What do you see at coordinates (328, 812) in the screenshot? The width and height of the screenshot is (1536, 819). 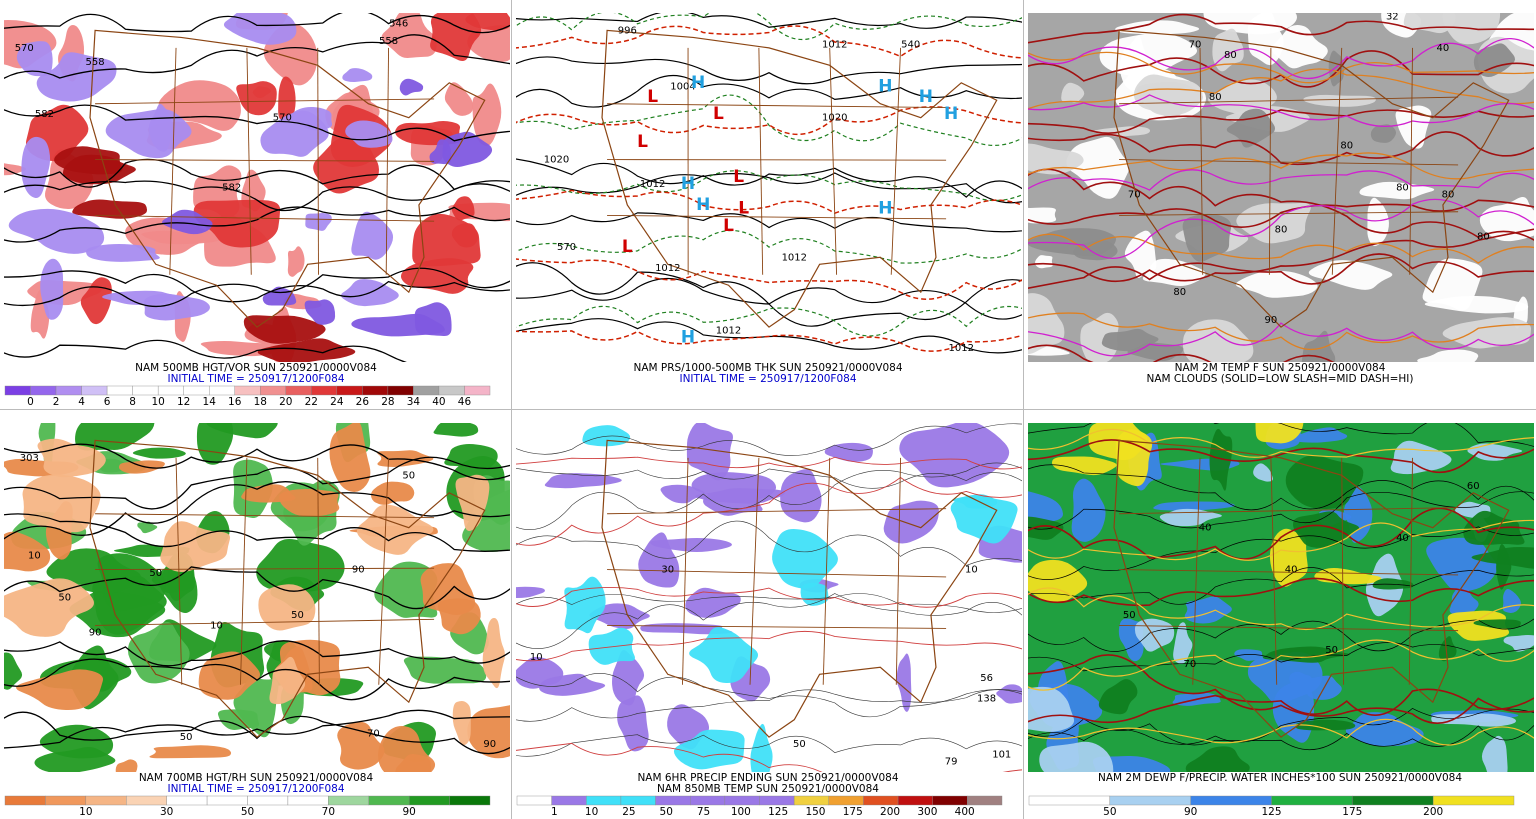 I see `colorbar-label: 70` at bounding box center [328, 812].